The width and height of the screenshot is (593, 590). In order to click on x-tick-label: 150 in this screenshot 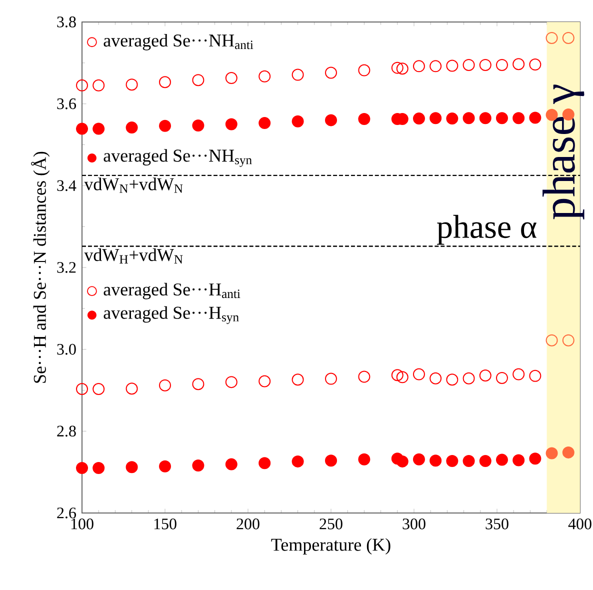, I will do `click(165, 524)`.